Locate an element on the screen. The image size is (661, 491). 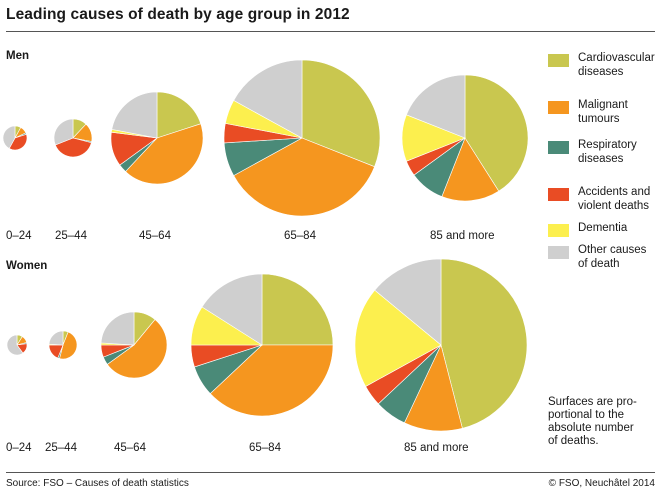
legend-label-malignant-tumours: Malignant tumours is located at coordinates (619, 112).